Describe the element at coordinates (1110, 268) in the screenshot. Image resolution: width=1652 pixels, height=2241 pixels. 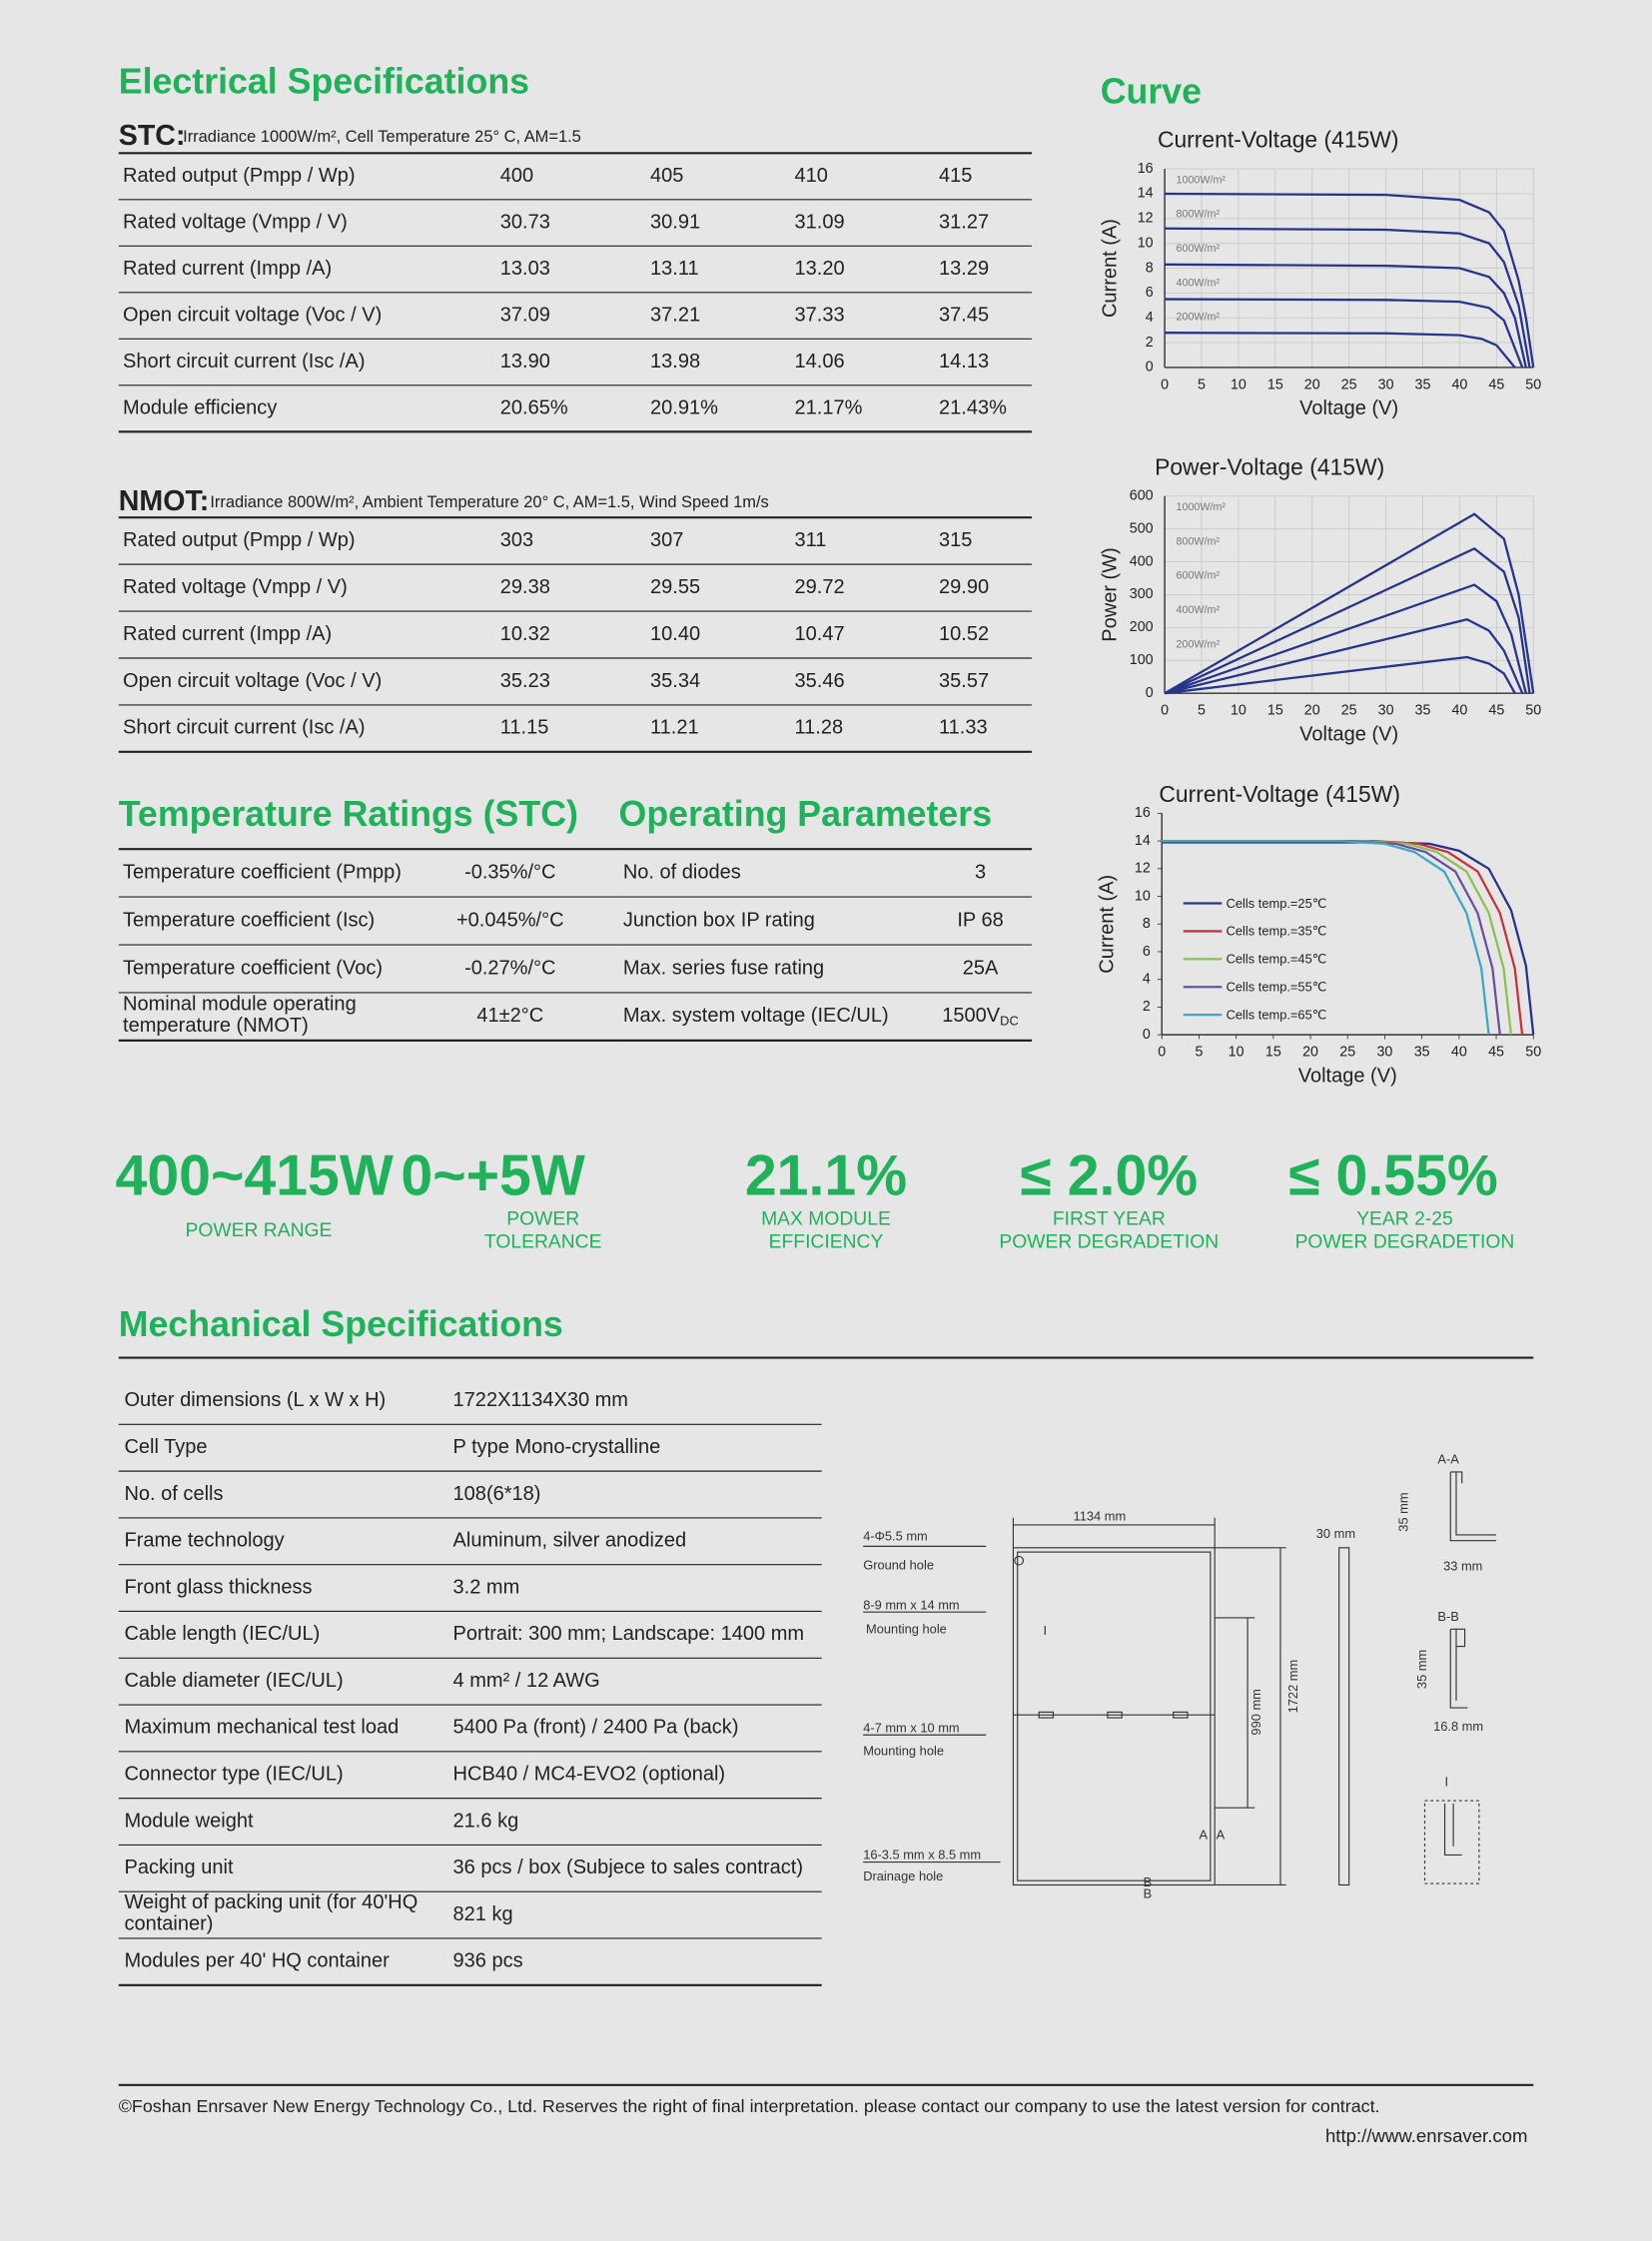
I see `y-axis-label: Current (A)` at that location.